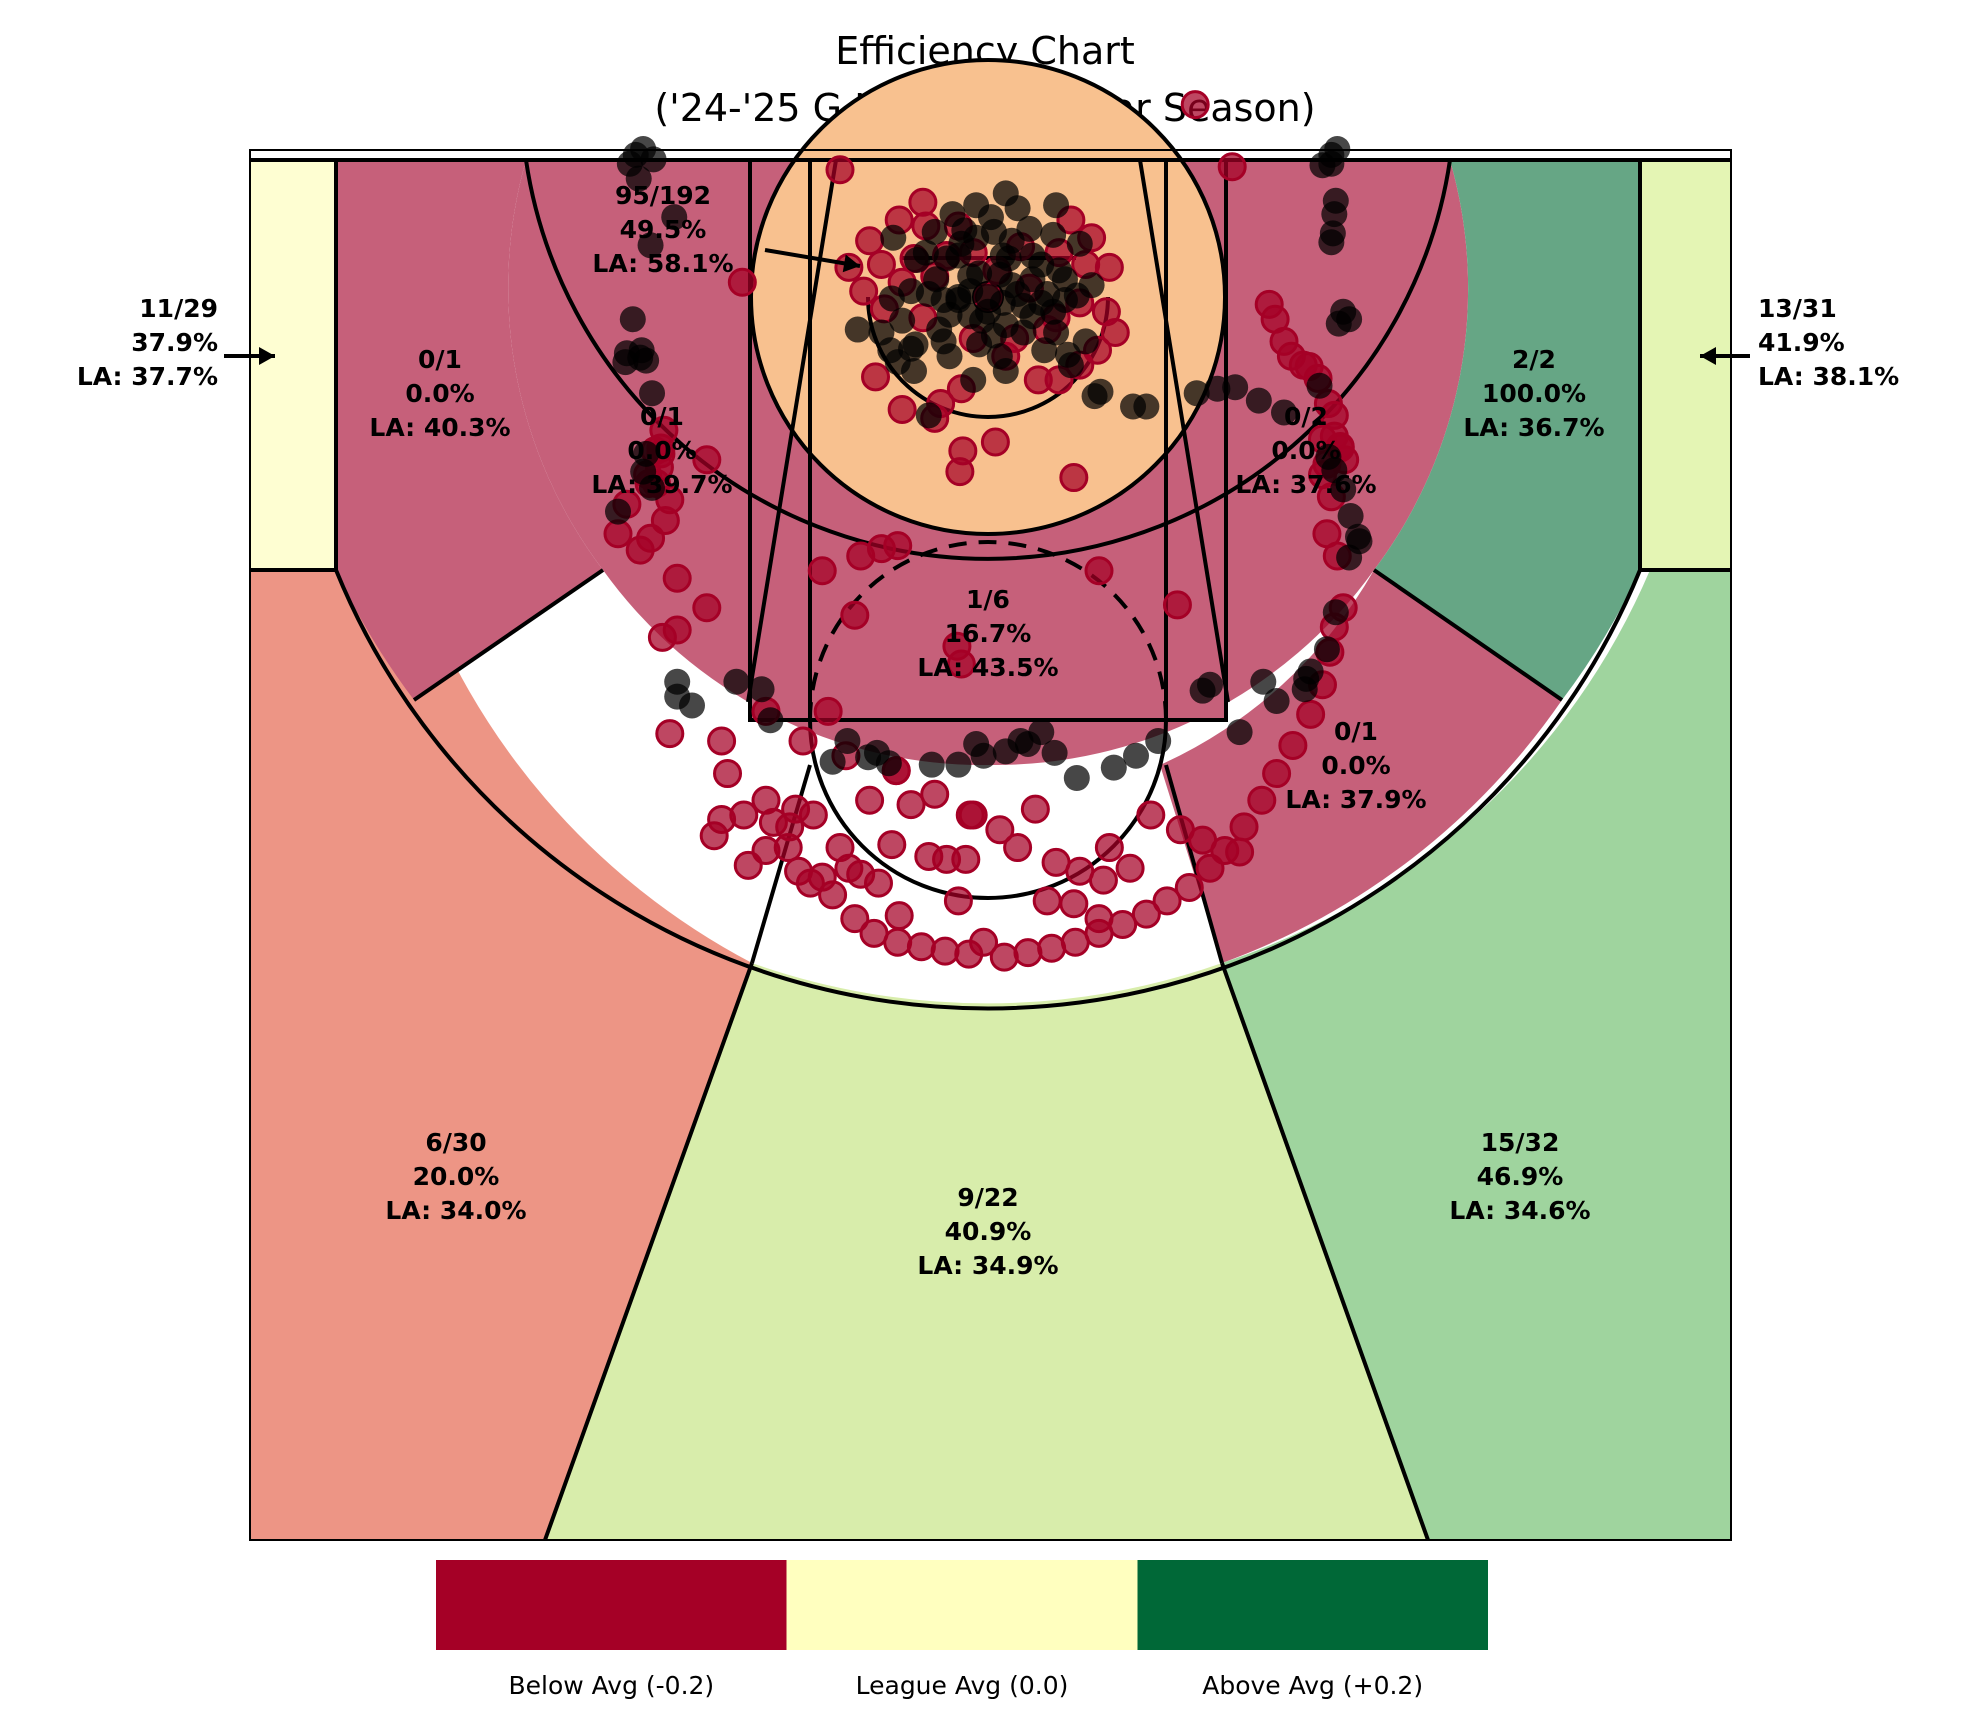 The height and width of the screenshot is (1716, 1970). Describe the element at coordinates (988, 1231) in the screenshot. I see `zone-label-top-3: 40.9%` at that location.